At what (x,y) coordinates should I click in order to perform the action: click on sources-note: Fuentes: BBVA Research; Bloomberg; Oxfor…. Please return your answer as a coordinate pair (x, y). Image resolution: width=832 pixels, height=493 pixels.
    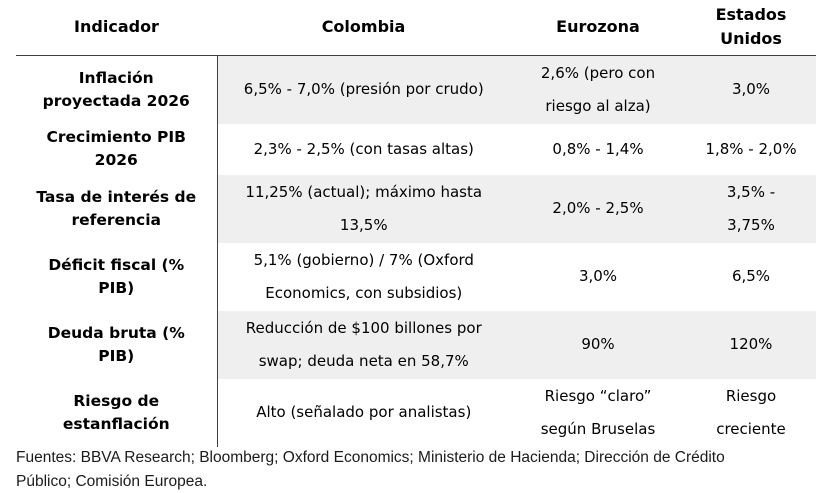
    Looking at the image, I should click on (370, 469).